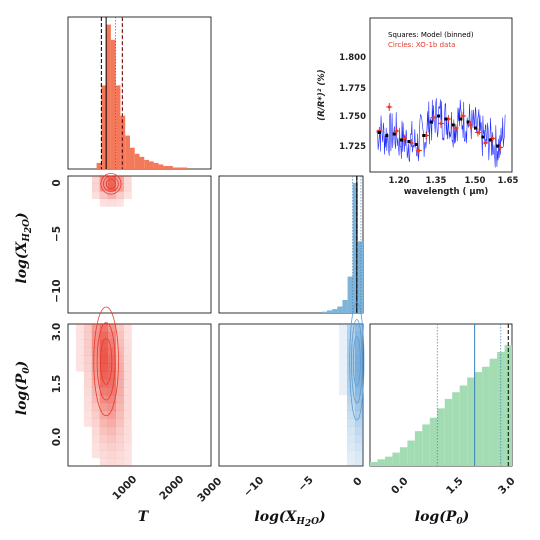  What do you see at coordinates (253, 486) in the screenshot?
I see `x-tick: −10` at bounding box center [253, 486].